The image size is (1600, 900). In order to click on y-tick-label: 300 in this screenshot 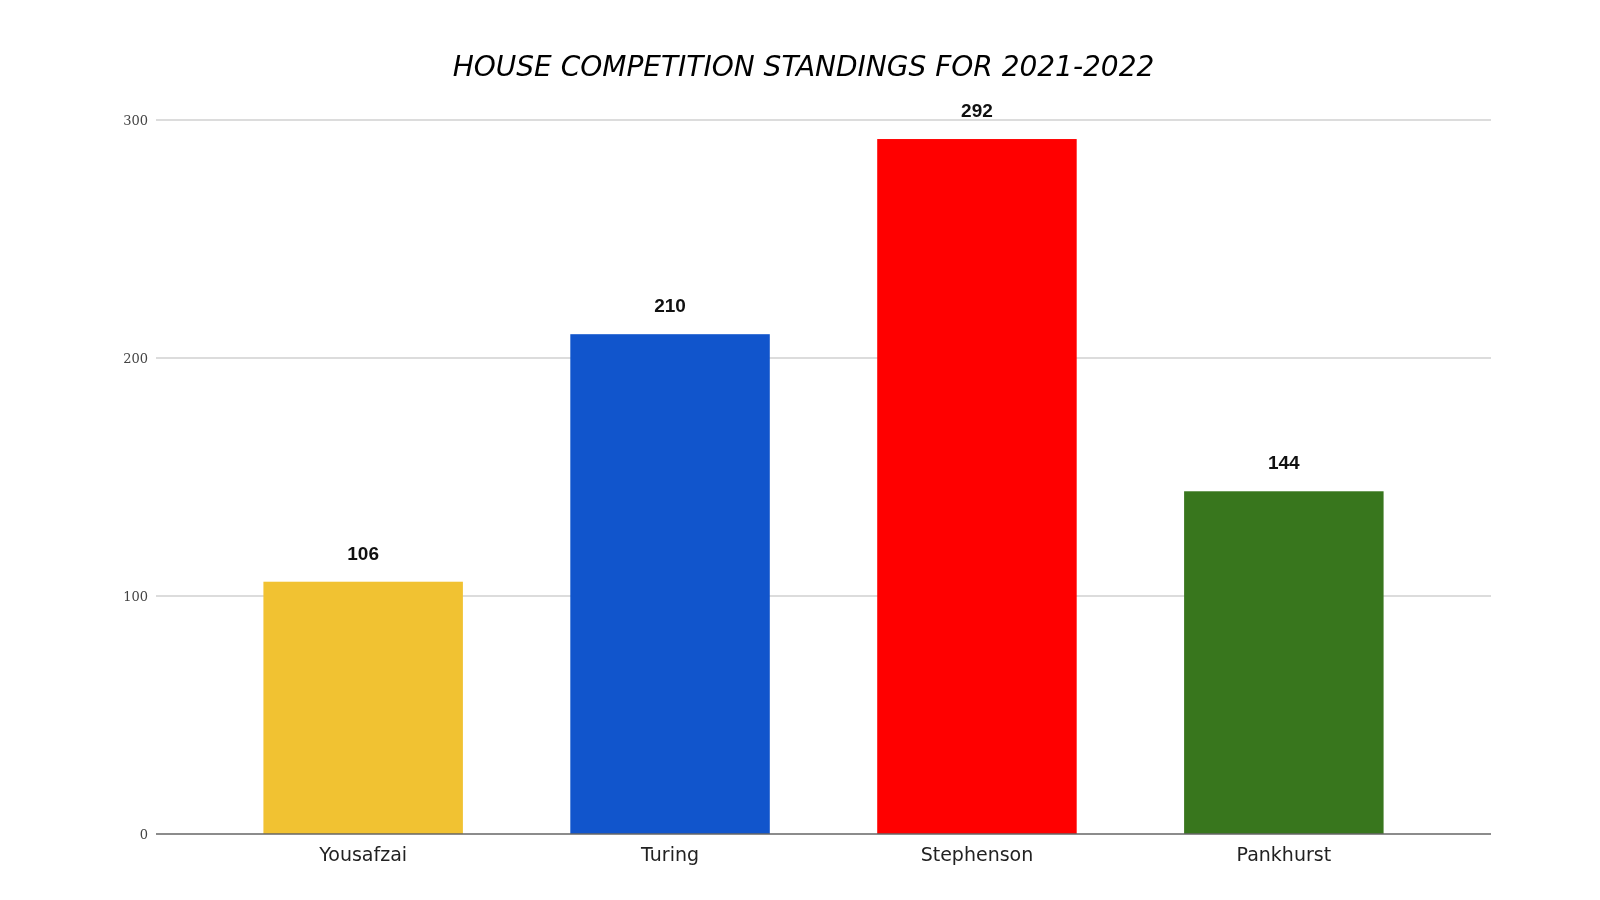, I will do `click(135, 120)`.